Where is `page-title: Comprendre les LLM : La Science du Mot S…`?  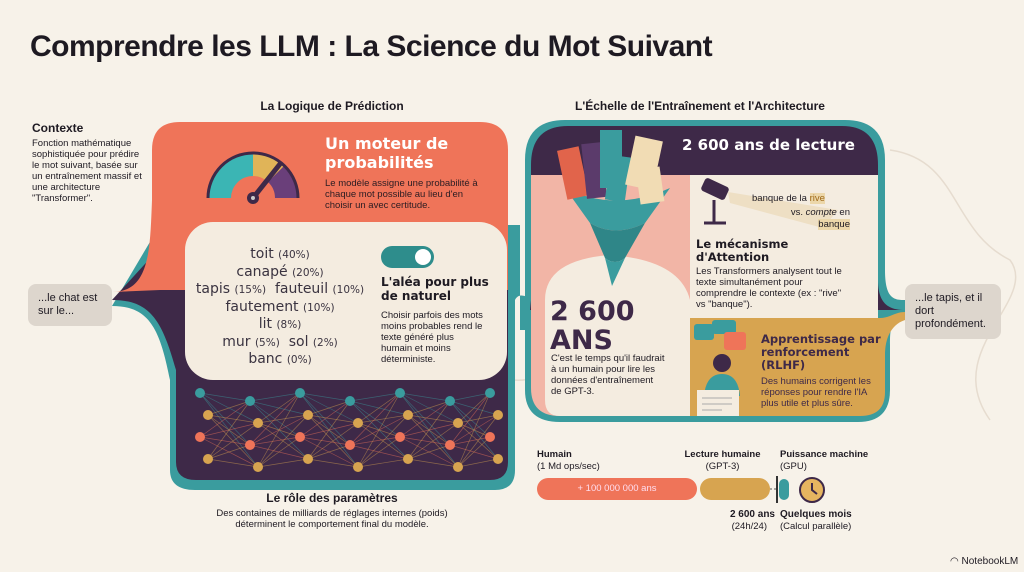
page-title: Comprendre les LLM : La Science du Mot S… is located at coordinates (371, 46).